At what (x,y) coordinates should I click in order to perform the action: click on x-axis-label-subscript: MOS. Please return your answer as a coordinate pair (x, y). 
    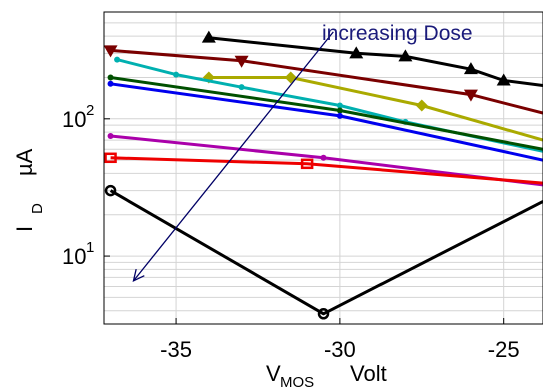
    Looking at the image, I should click on (297, 380).